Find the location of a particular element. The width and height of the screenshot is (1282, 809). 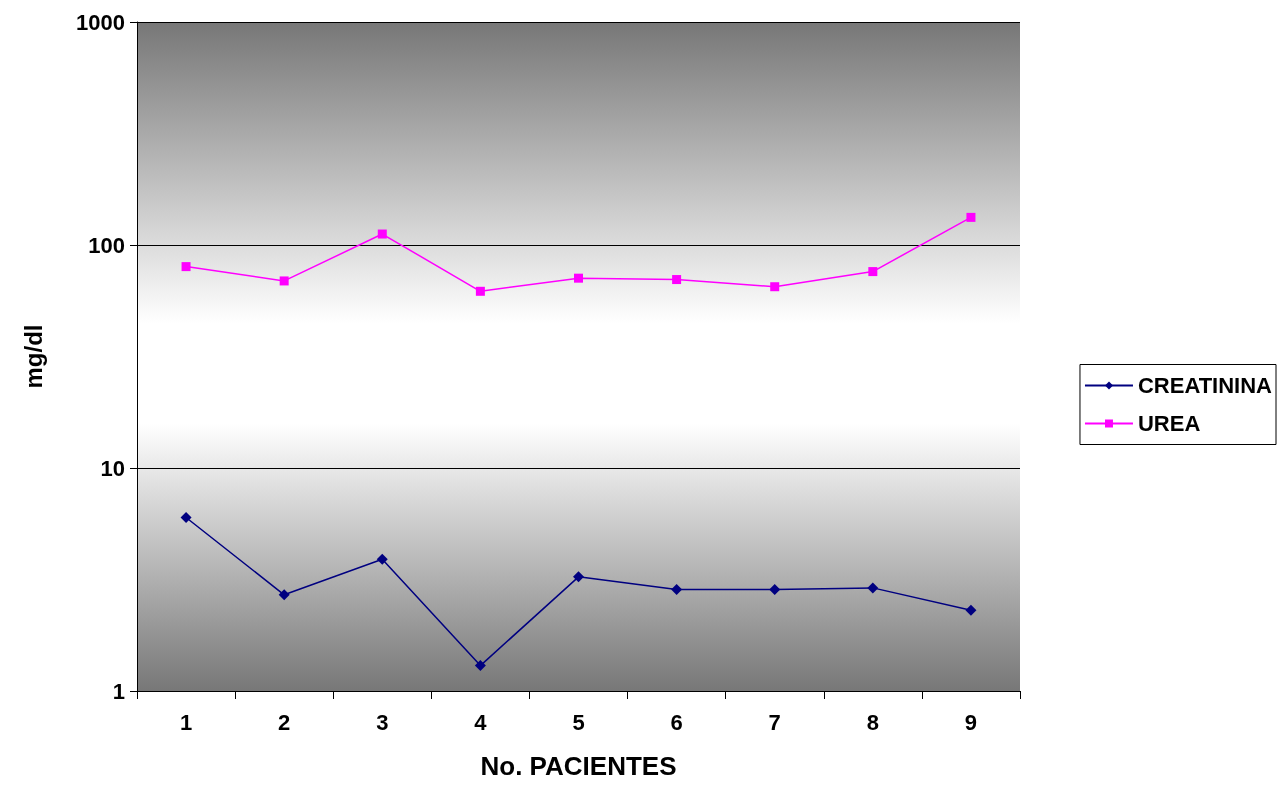

x-tick-label: 3 is located at coordinates (382, 722).